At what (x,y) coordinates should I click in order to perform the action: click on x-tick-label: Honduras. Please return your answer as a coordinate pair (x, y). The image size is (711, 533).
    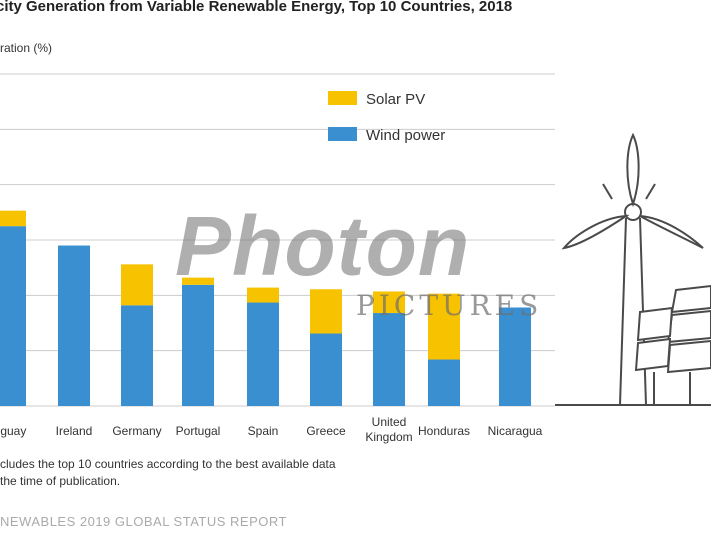
    Looking at the image, I should click on (444, 431).